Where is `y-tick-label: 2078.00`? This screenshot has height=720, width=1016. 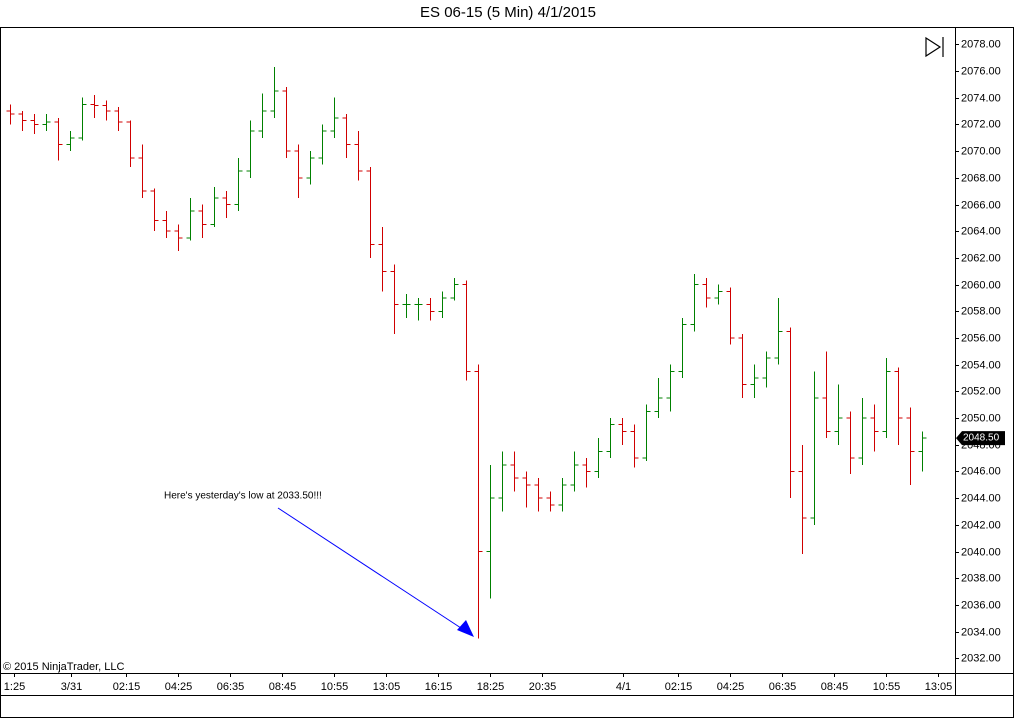
y-tick-label: 2078.00 is located at coordinates (981, 44).